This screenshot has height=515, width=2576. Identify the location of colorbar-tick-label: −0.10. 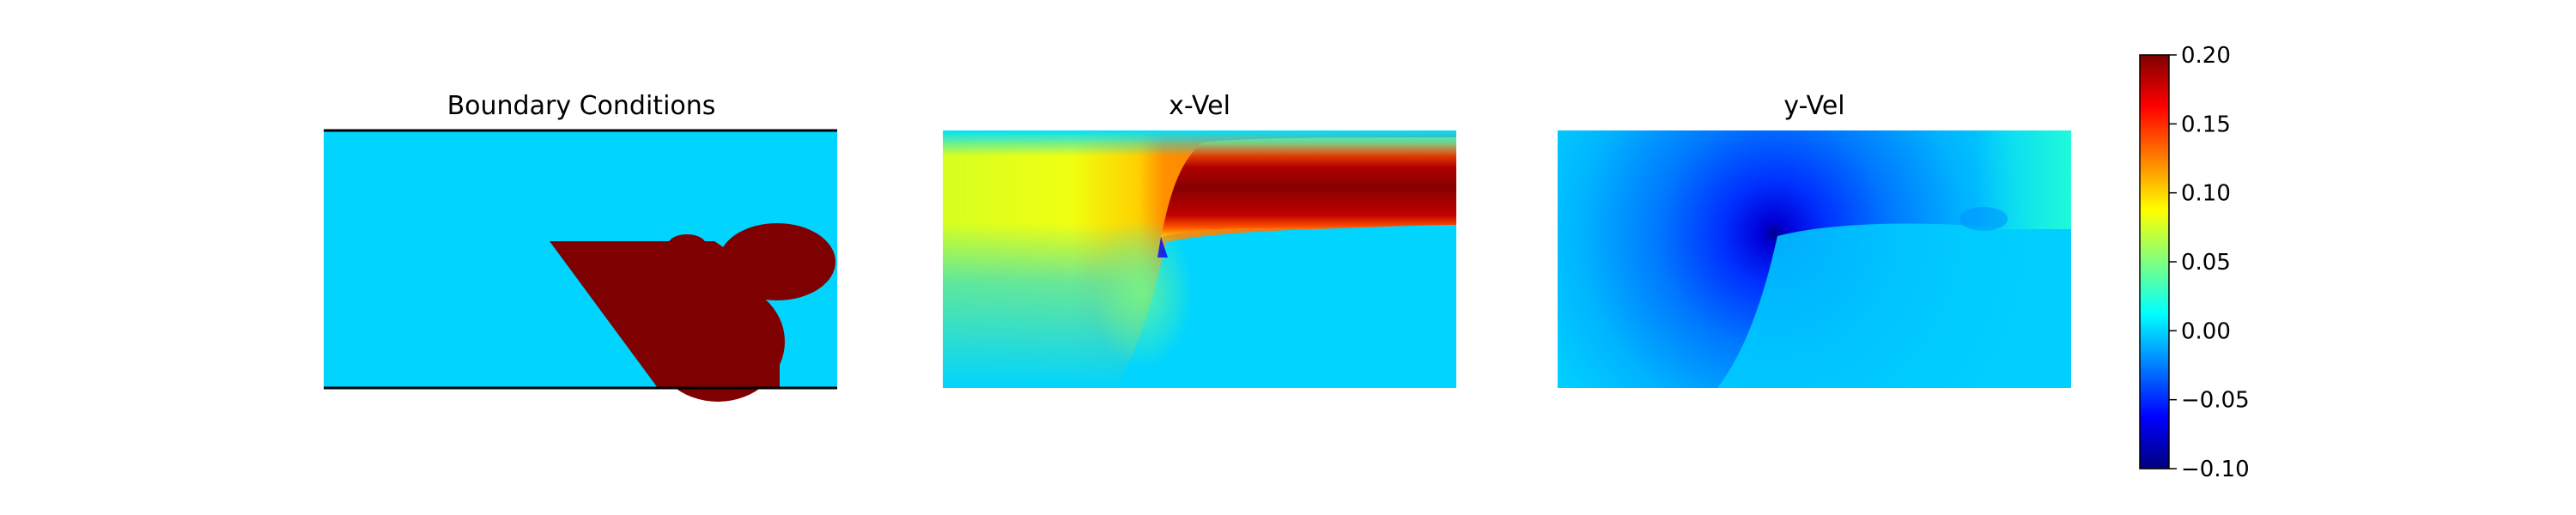
(2215, 469).